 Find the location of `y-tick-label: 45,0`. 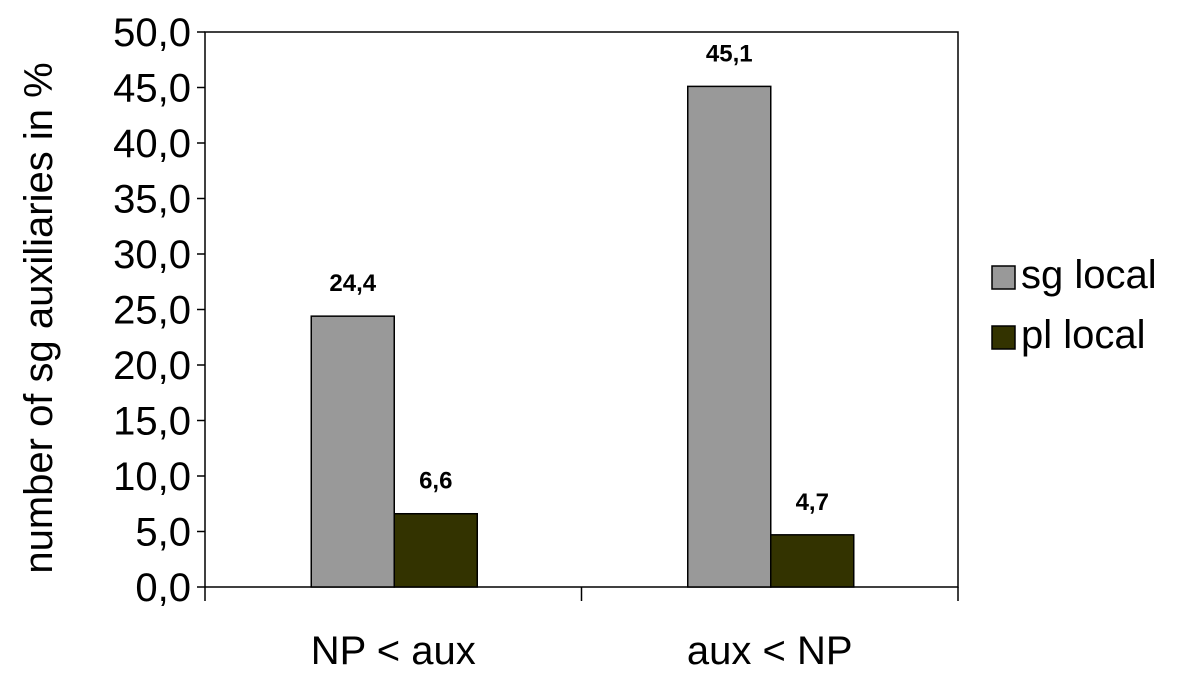

y-tick-label: 45,0 is located at coordinates (152, 89).